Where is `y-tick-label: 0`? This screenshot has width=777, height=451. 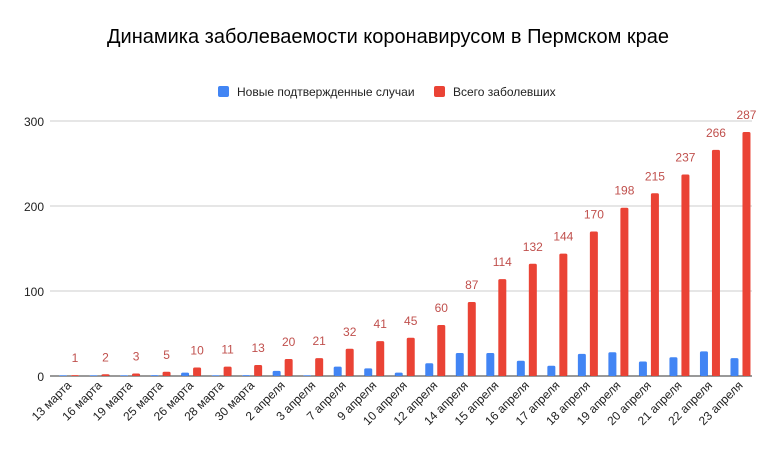 y-tick-label: 0 is located at coordinates (40, 377).